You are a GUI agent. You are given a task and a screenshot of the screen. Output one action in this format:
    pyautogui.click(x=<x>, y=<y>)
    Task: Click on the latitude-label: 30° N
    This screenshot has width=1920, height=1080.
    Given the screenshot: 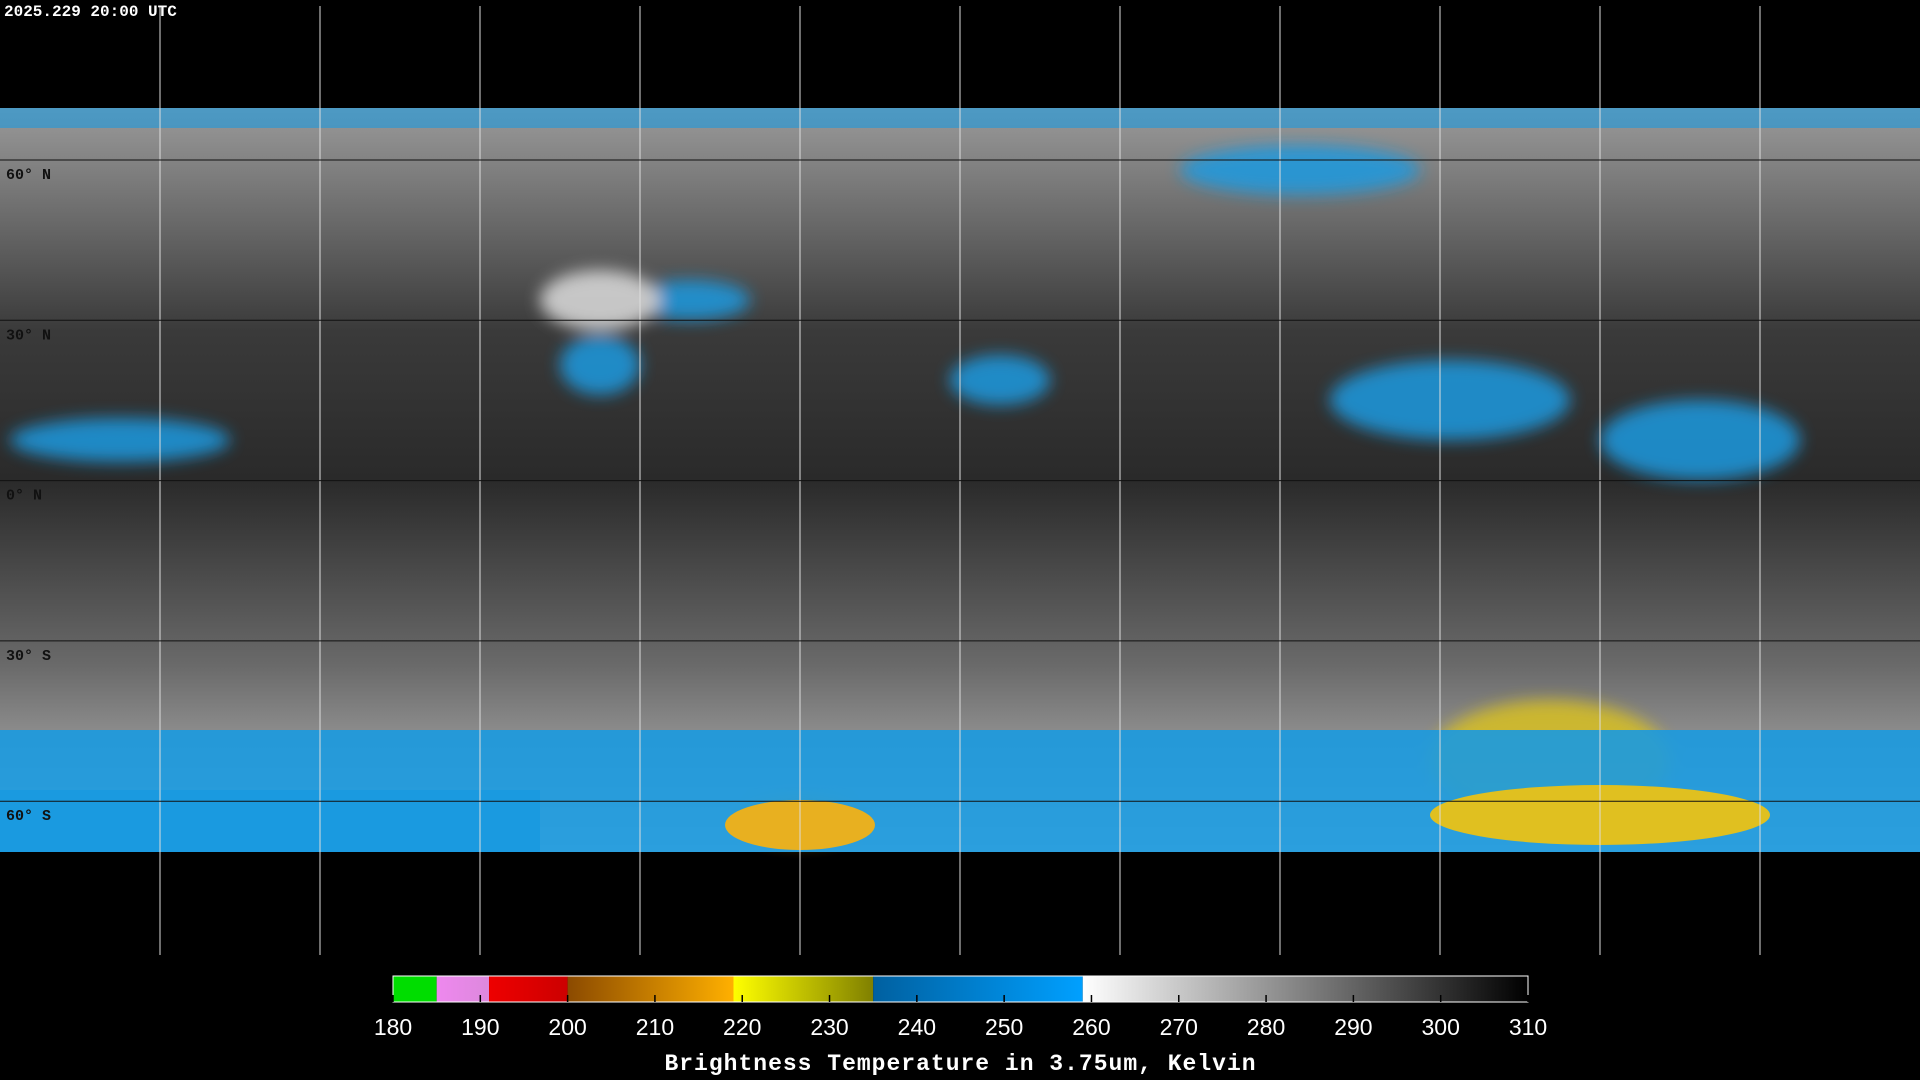 What is the action you would take?
    pyautogui.click(x=28, y=335)
    